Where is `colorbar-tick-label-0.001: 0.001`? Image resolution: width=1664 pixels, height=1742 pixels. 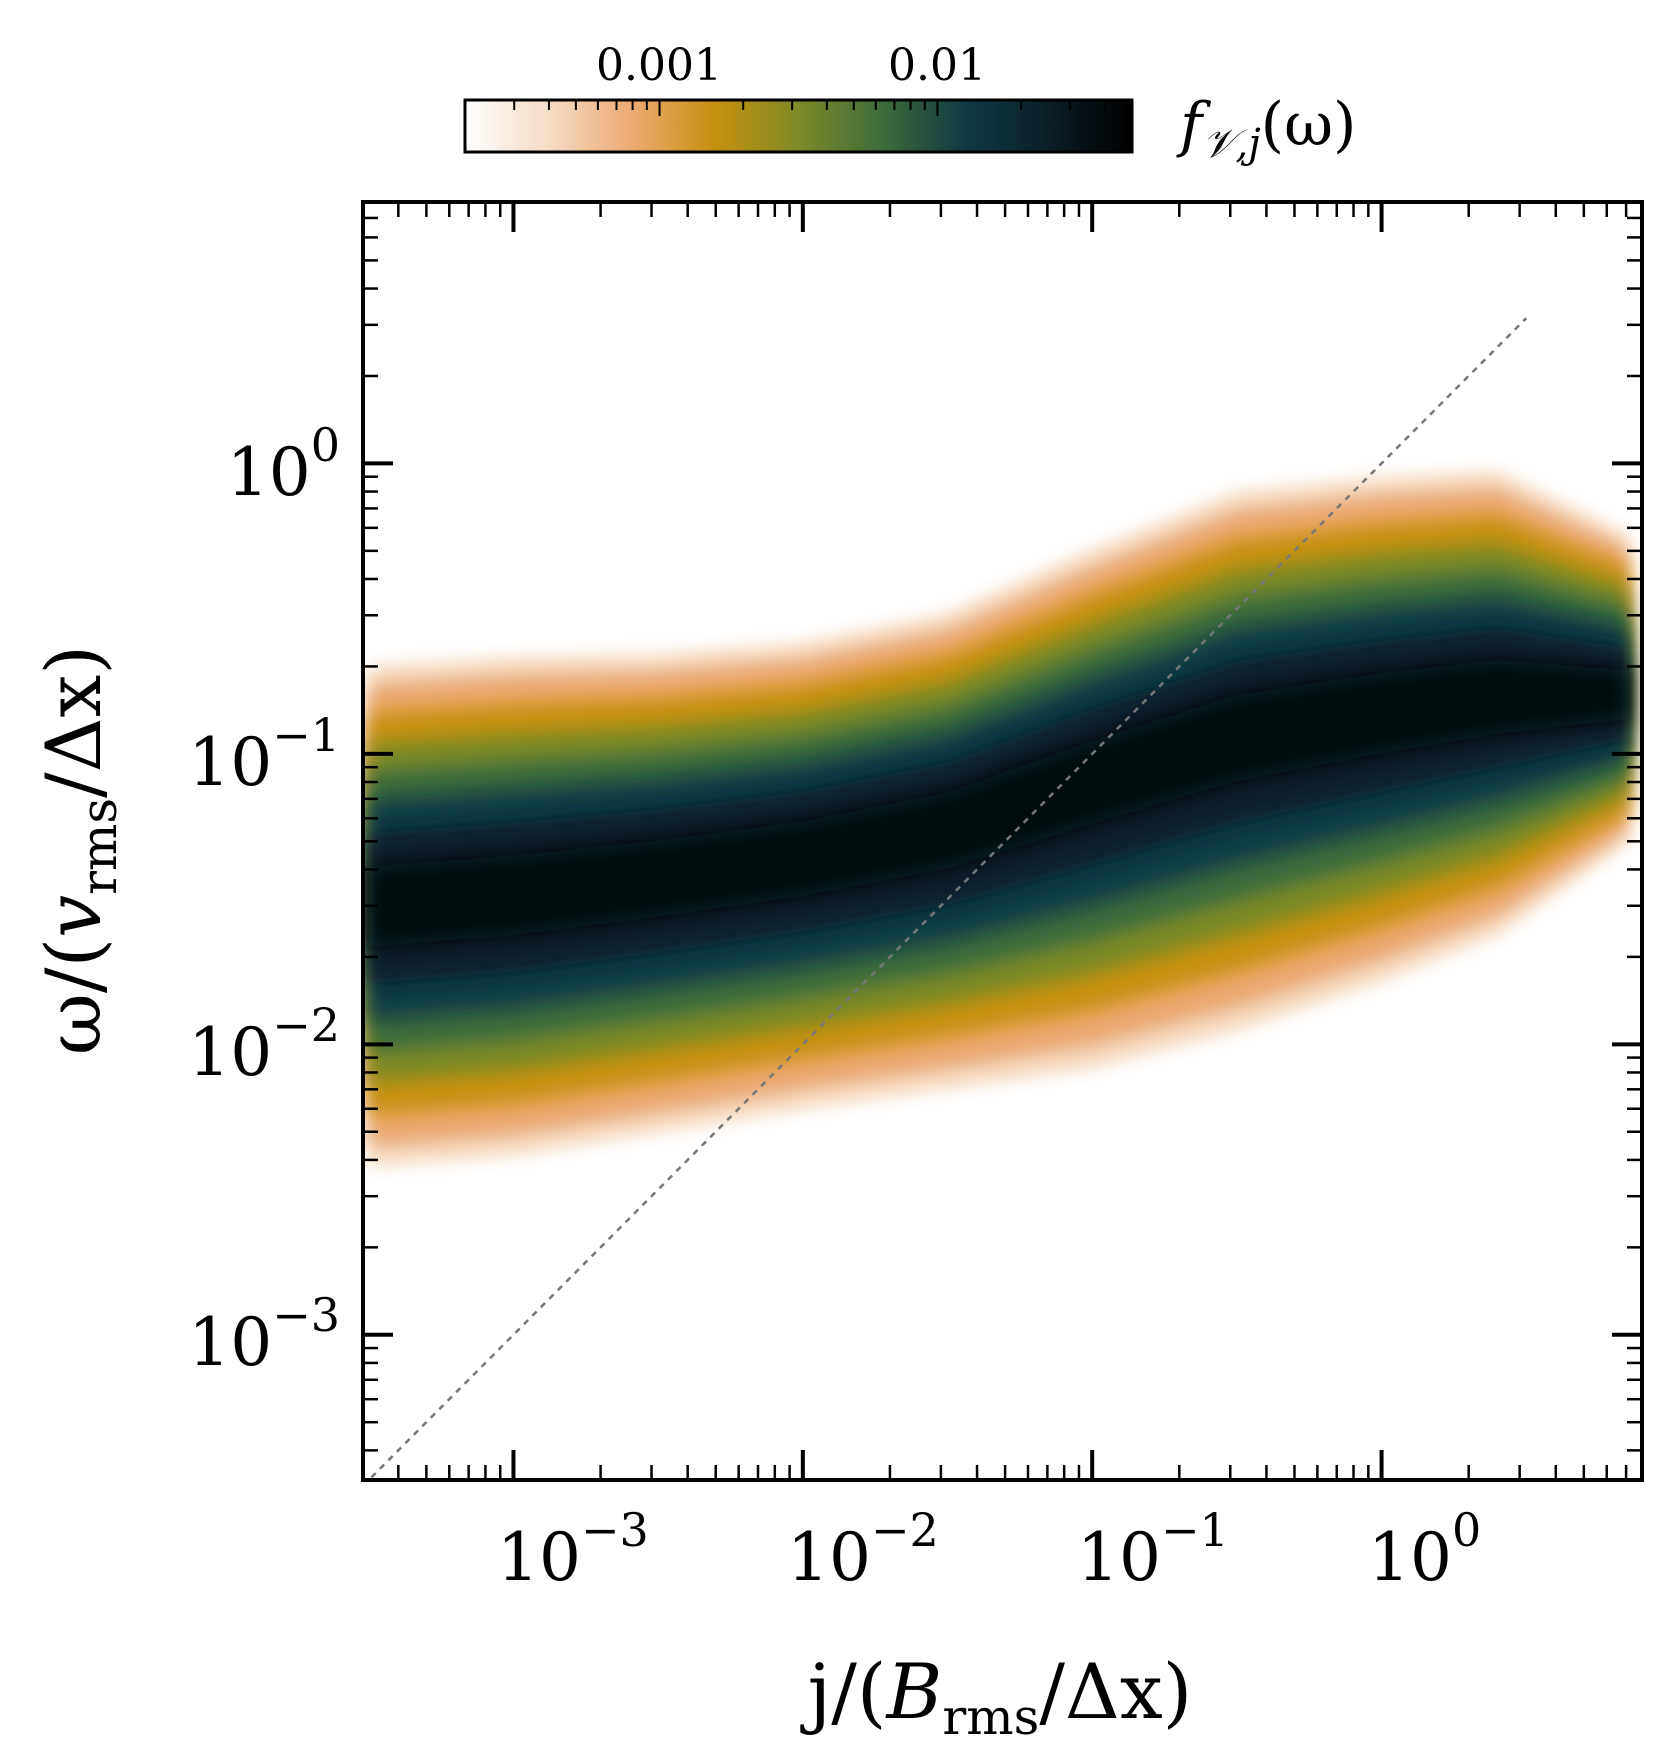 colorbar-tick-label-0.001: 0.001 is located at coordinates (659, 65).